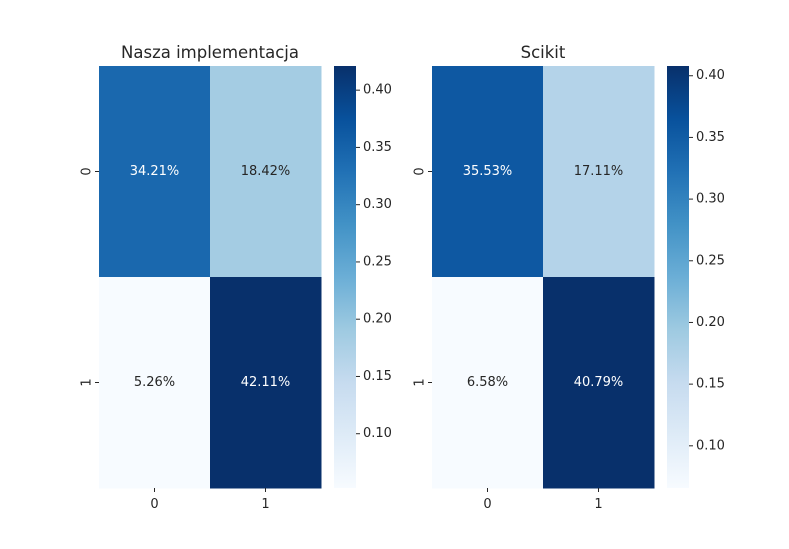 This screenshot has height=549, width=789. Describe the element at coordinates (210, 52) in the screenshot. I see `chart-title: Nasza implementacja` at that location.